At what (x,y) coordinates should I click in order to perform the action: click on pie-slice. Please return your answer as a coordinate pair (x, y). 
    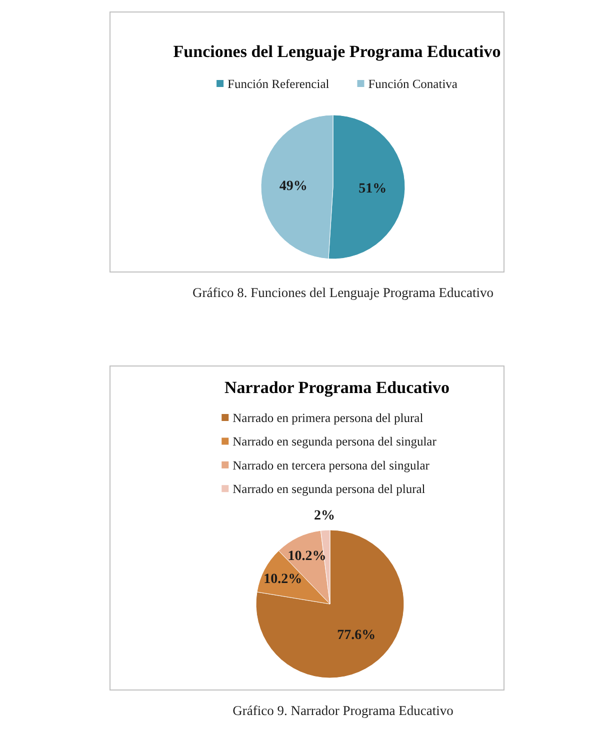
    Looking at the image, I should click on (330, 604).